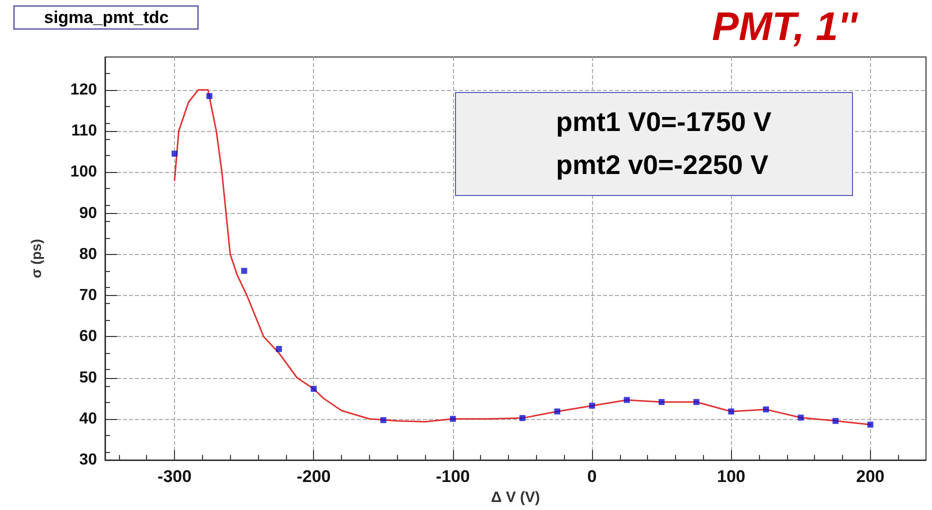 The width and height of the screenshot is (932, 510). Describe the element at coordinates (84, 131) in the screenshot. I see `y-tick-label: 110` at that location.